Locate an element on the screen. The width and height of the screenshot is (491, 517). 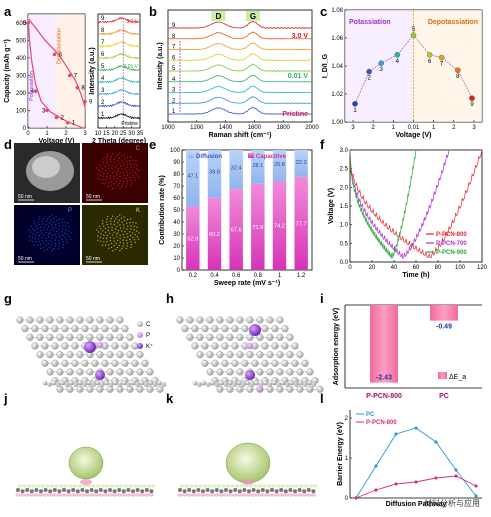
legend-label: C is located at coordinates (148, 325).